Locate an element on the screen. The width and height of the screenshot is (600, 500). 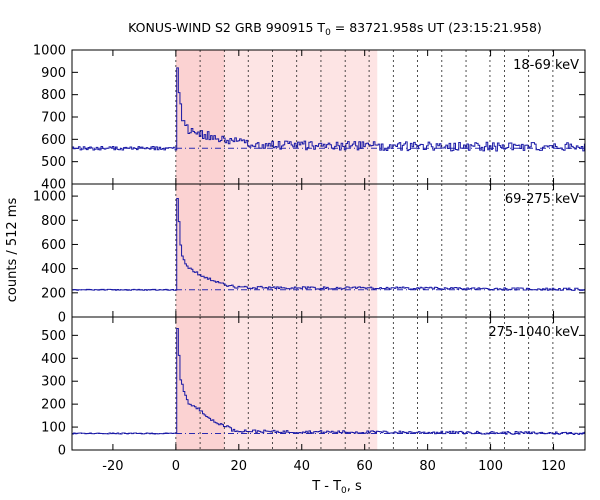
band-label: 275-1040 keV is located at coordinates (533, 332).